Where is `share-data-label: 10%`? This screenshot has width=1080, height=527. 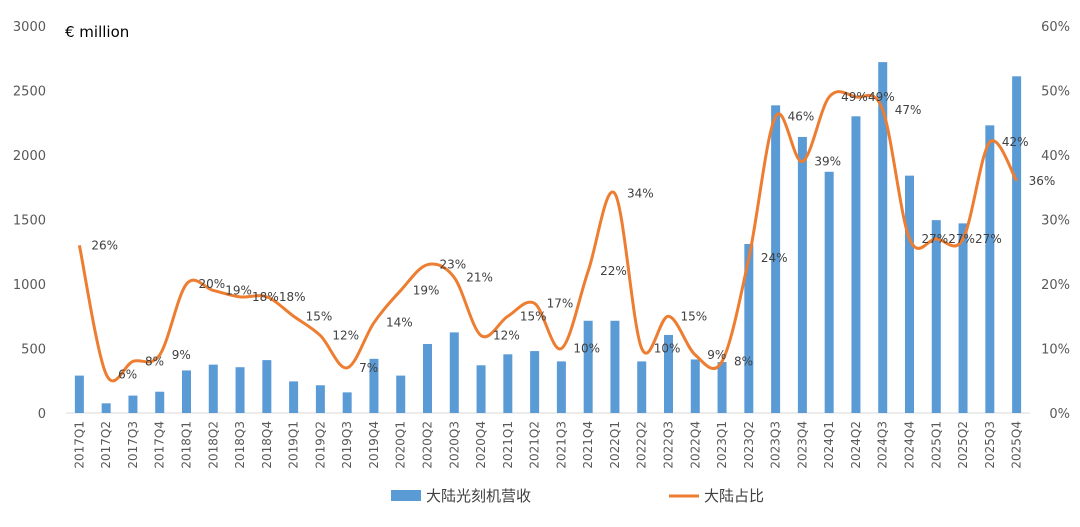 share-data-label: 10% is located at coordinates (667, 349).